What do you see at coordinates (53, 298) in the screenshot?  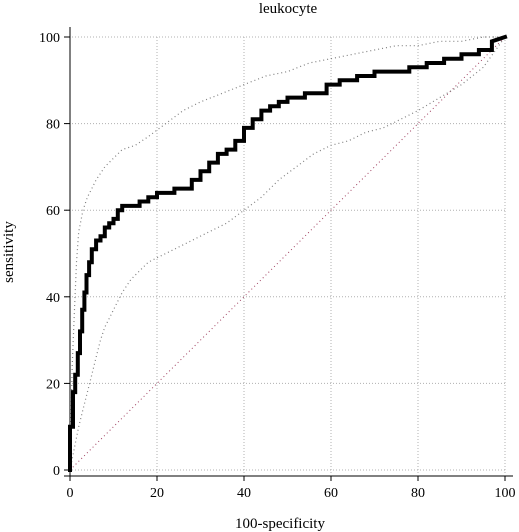 I see `y-tick-label-2: 40` at bounding box center [53, 298].